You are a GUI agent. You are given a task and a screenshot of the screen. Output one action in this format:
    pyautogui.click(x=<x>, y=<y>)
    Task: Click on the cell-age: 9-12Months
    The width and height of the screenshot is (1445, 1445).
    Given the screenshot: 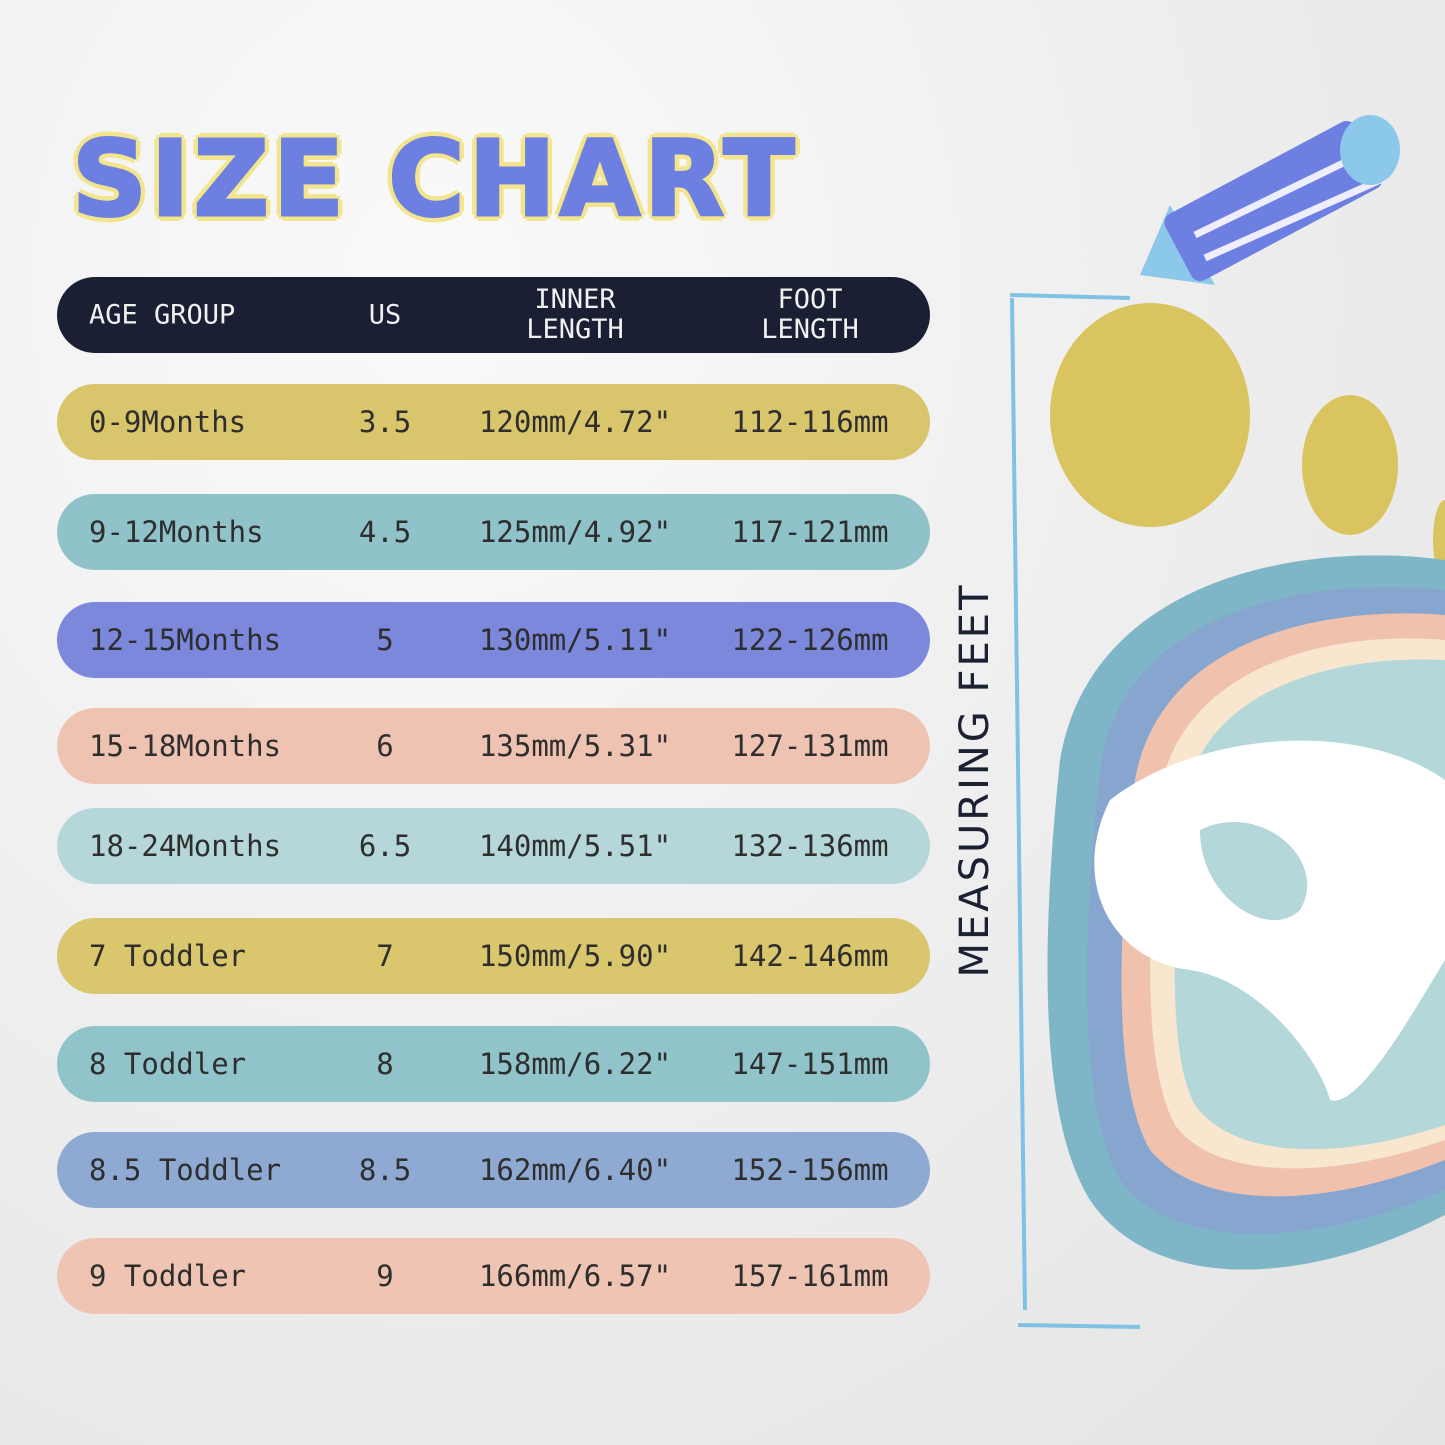 What is the action you would take?
    pyautogui.click(x=176, y=532)
    